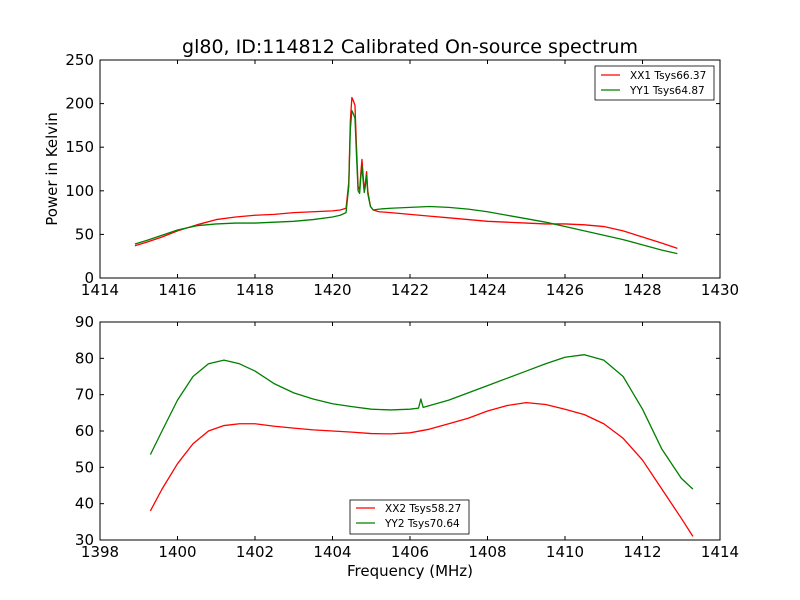 Image resolution: width=800 pixels, height=600 pixels. I want to click on top-y-tick-label: 200, so click(79, 104).